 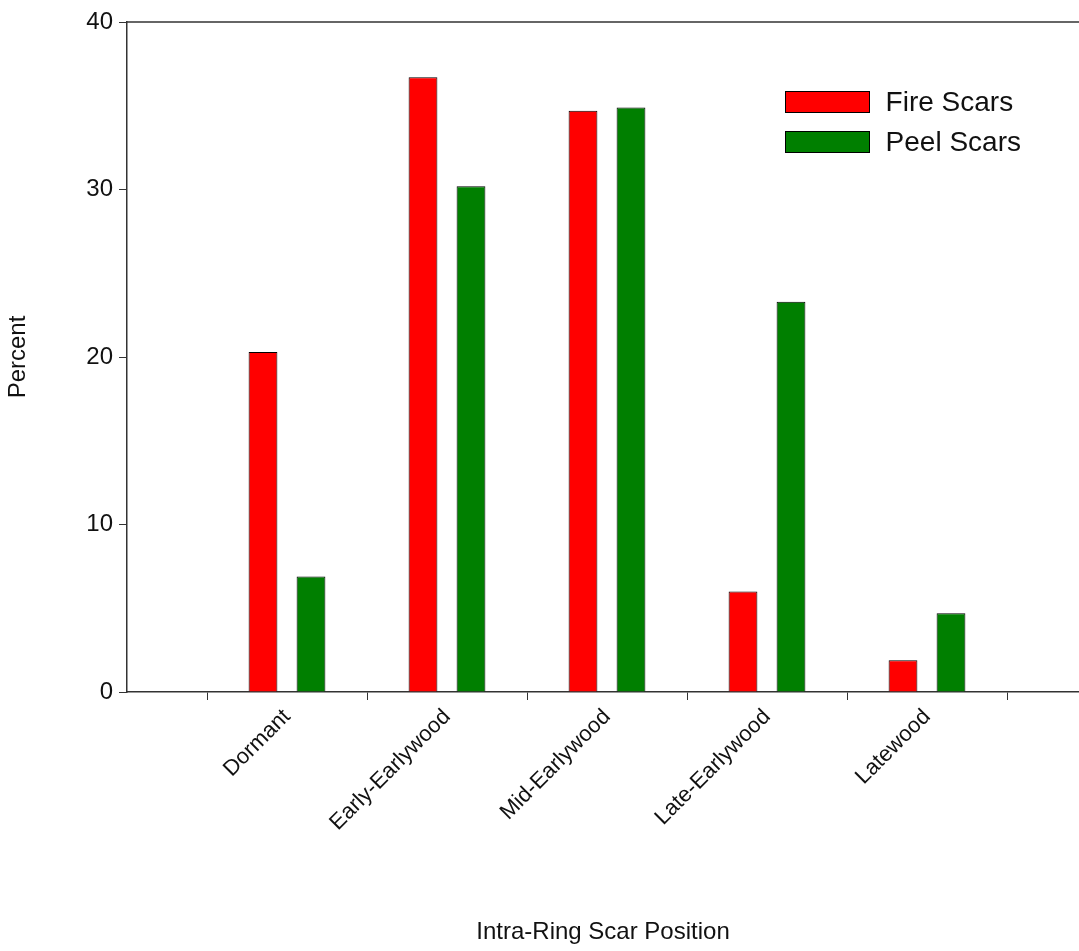 What do you see at coordinates (949, 102) in the screenshot?
I see `legend-label: Fire Scars` at bounding box center [949, 102].